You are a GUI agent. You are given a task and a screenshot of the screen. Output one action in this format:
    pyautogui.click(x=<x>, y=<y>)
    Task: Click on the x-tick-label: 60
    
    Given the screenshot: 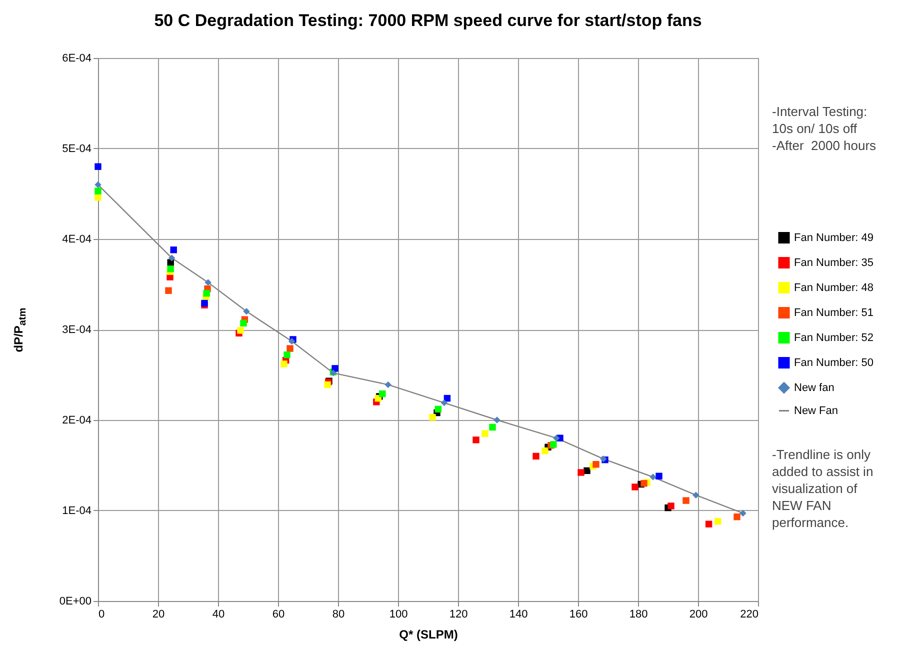 What is the action you would take?
    pyautogui.click(x=278, y=614)
    